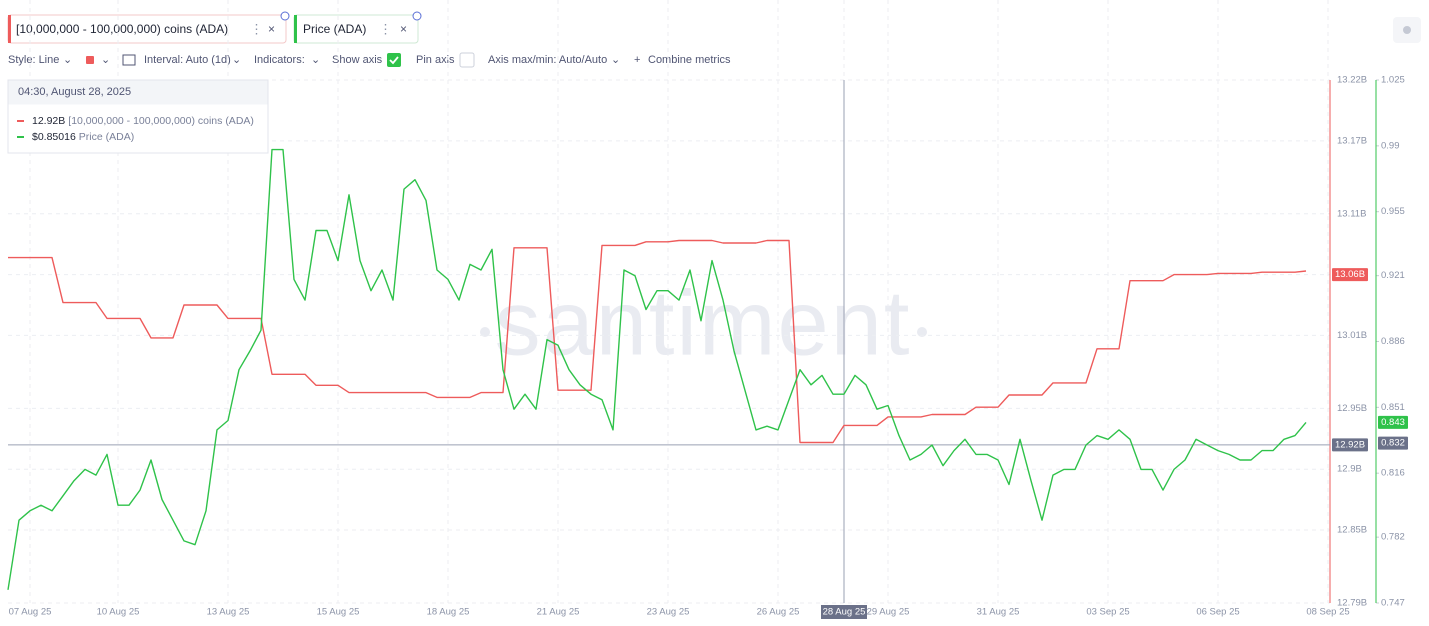 Image resolution: width=1429 pixels, height=626 pixels. Describe the element at coordinates (558, 612) in the screenshot. I see `x-tick-label: 21 Aug 25` at that location.